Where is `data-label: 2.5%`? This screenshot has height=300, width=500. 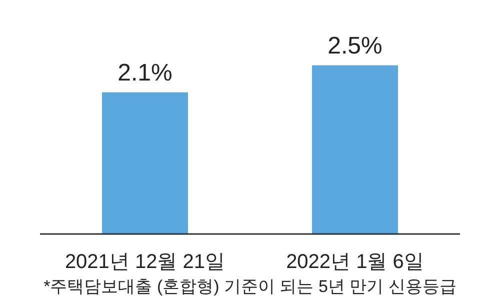 data-label: 2.5% is located at coordinates (355, 46).